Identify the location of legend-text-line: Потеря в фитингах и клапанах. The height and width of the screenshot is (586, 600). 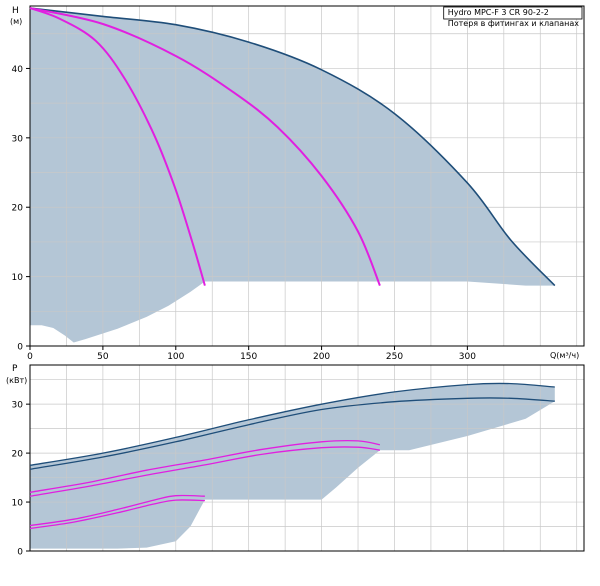
(514, 23).